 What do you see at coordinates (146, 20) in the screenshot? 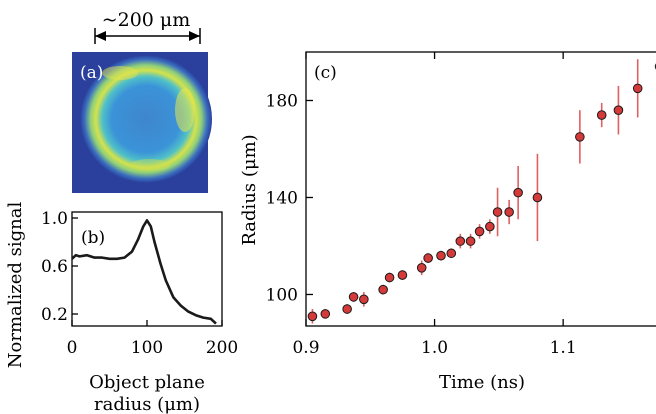
I see `scale-bar-label: ~200 μm` at bounding box center [146, 20].